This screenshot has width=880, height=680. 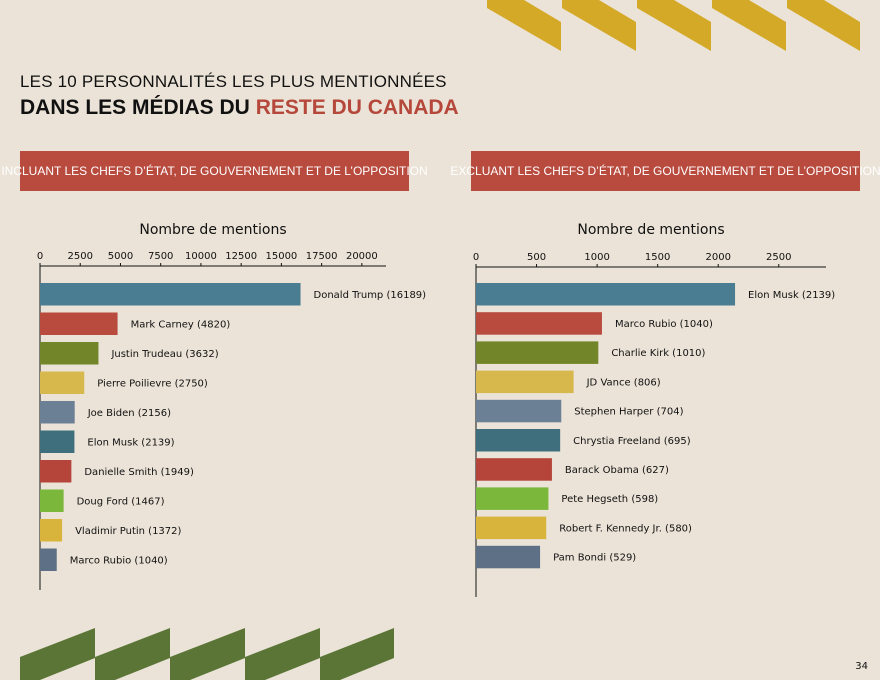 I want to click on bar-label: Pierre Poilievre (2750), so click(x=152, y=383).